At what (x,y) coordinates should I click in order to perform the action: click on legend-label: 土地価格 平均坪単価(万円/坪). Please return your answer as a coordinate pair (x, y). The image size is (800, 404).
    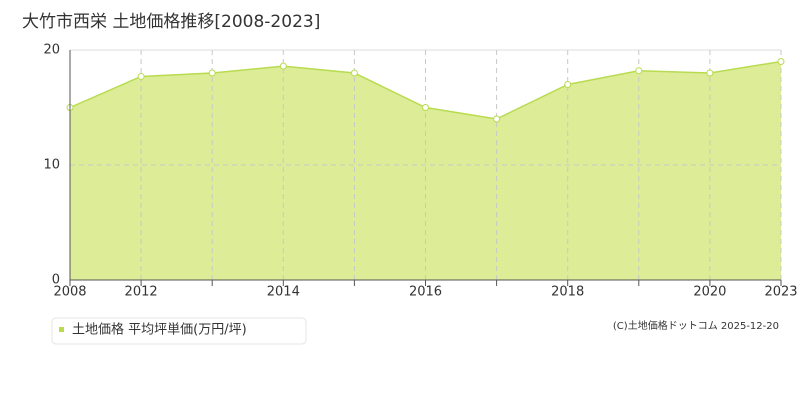
    Looking at the image, I should click on (159, 330).